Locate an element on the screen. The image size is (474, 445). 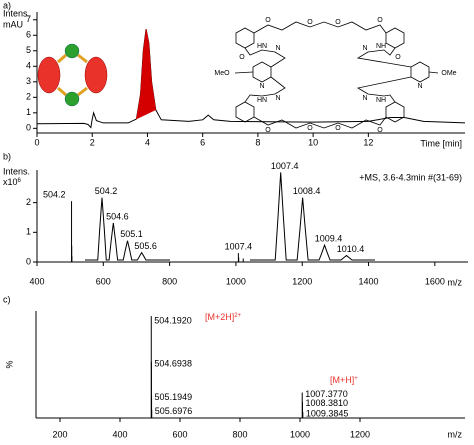
peak-area is located at coordinates (146, 74).